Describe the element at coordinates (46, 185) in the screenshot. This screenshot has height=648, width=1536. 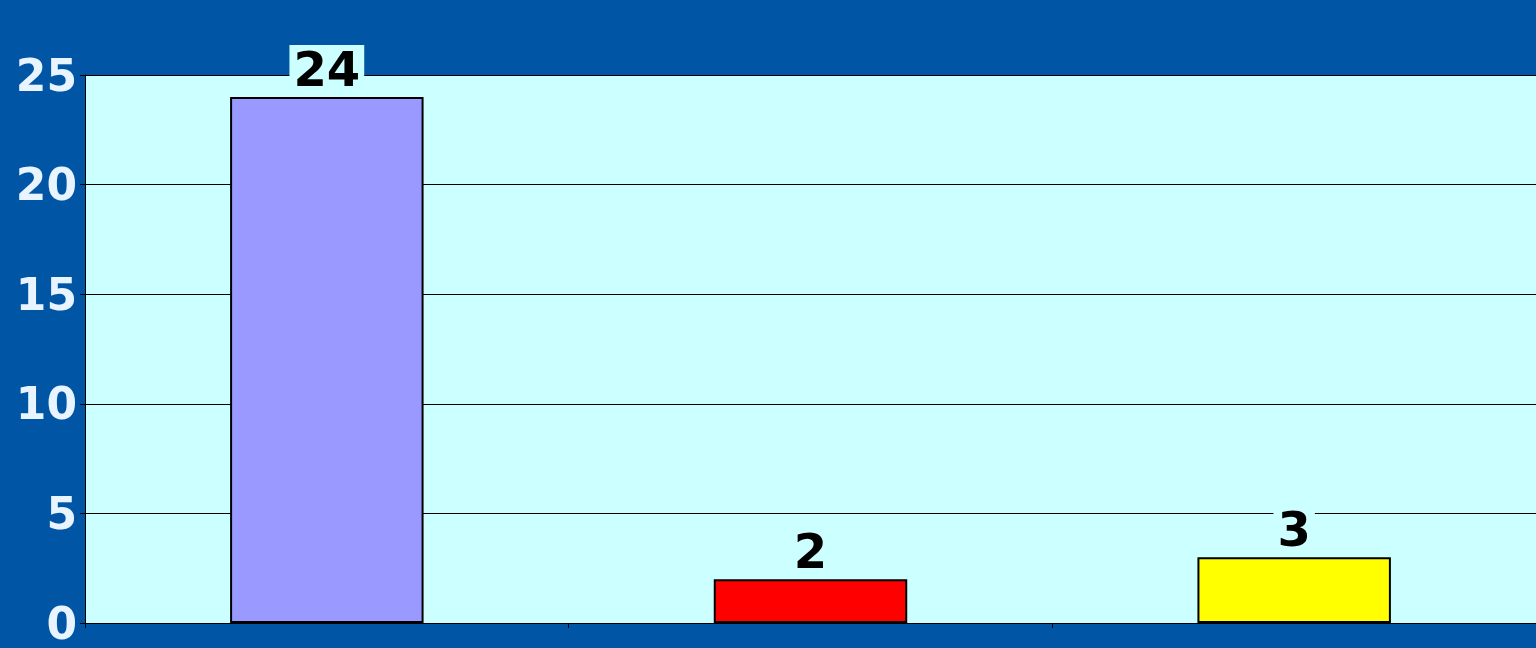
I see `y-tick-label: 20` at that location.